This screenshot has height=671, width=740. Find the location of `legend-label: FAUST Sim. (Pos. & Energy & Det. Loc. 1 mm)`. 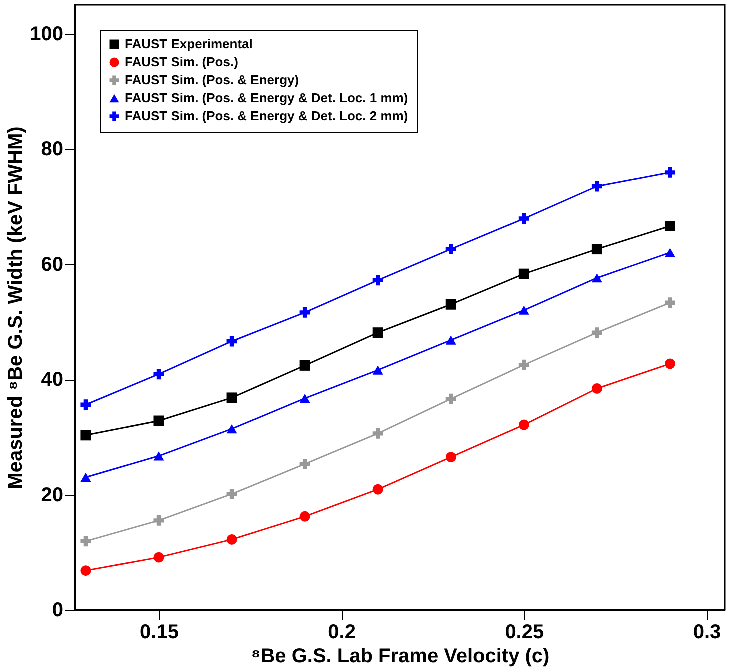

legend-label: FAUST Sim. (Pos. & Energy & Det. Loc. 1 mm) is located at coordinates (266, 98).